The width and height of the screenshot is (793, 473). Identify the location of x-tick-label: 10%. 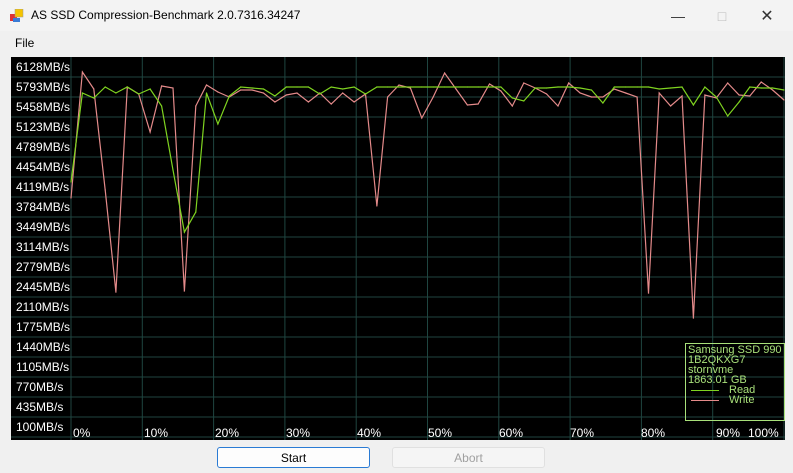
(156, 433).